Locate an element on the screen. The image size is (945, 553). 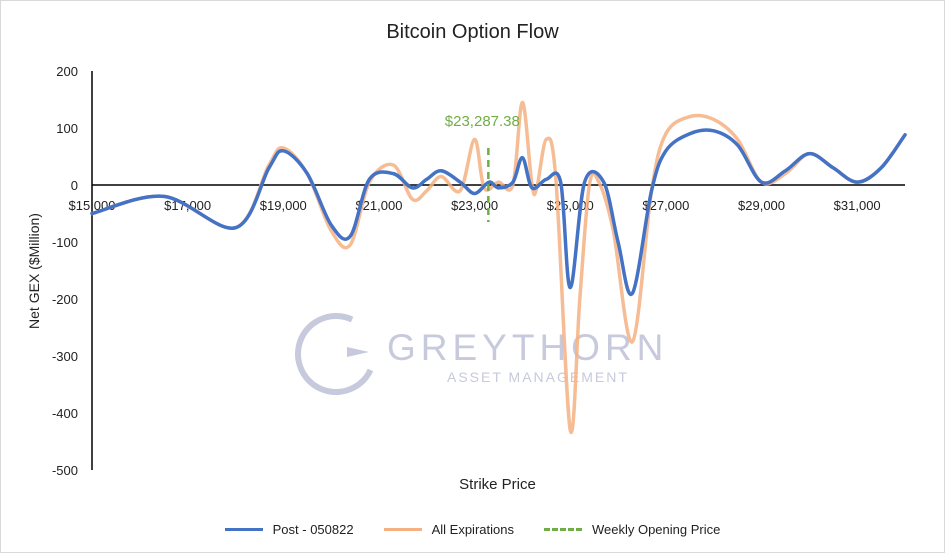
y-tick-label: -100 is located at coordinates (65, 242).